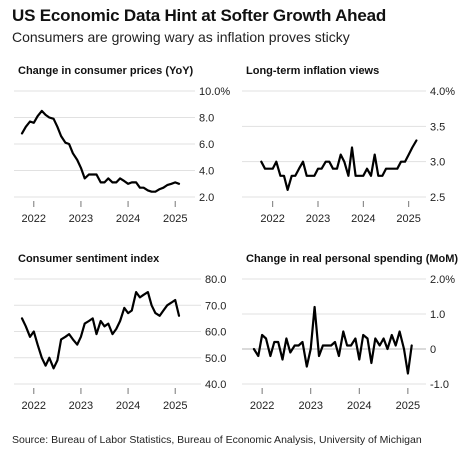 This screenshot has height=459, width=474. What do you see at coordinates (442, 280) in the screenshot?
I see `y-tick-label: 2.0%` at bounding box center [442, 280].